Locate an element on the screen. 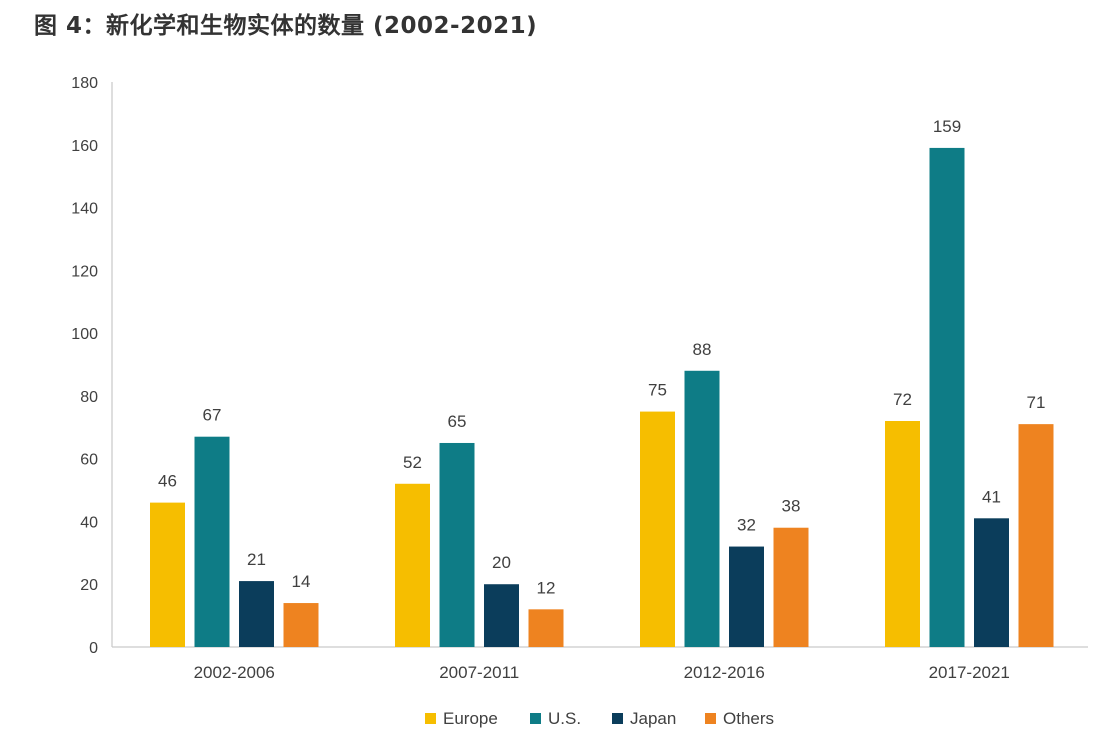 Image resolution: width=1107 pixels, height=742 pixels. legend: Europe U.S. Japan Others is located at coordinates (599, 718).